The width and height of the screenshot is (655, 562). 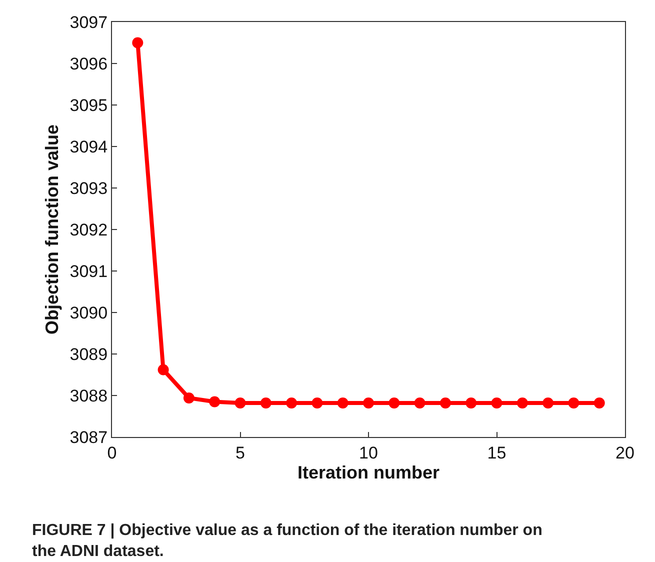 I want to click on x-tick-label: 10, so click(x=368, y=452).